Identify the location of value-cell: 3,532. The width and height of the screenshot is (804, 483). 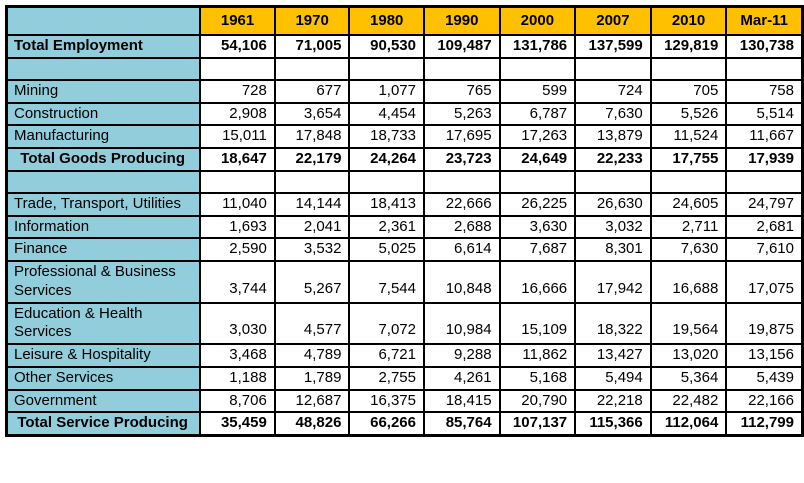
(312, 249).